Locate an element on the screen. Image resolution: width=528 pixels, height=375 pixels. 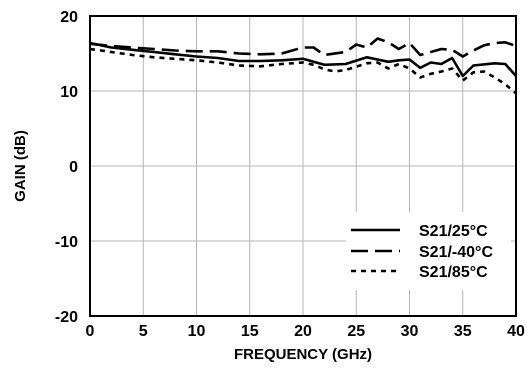
x-tick-label: 20 is located at coordinates (303, 331).